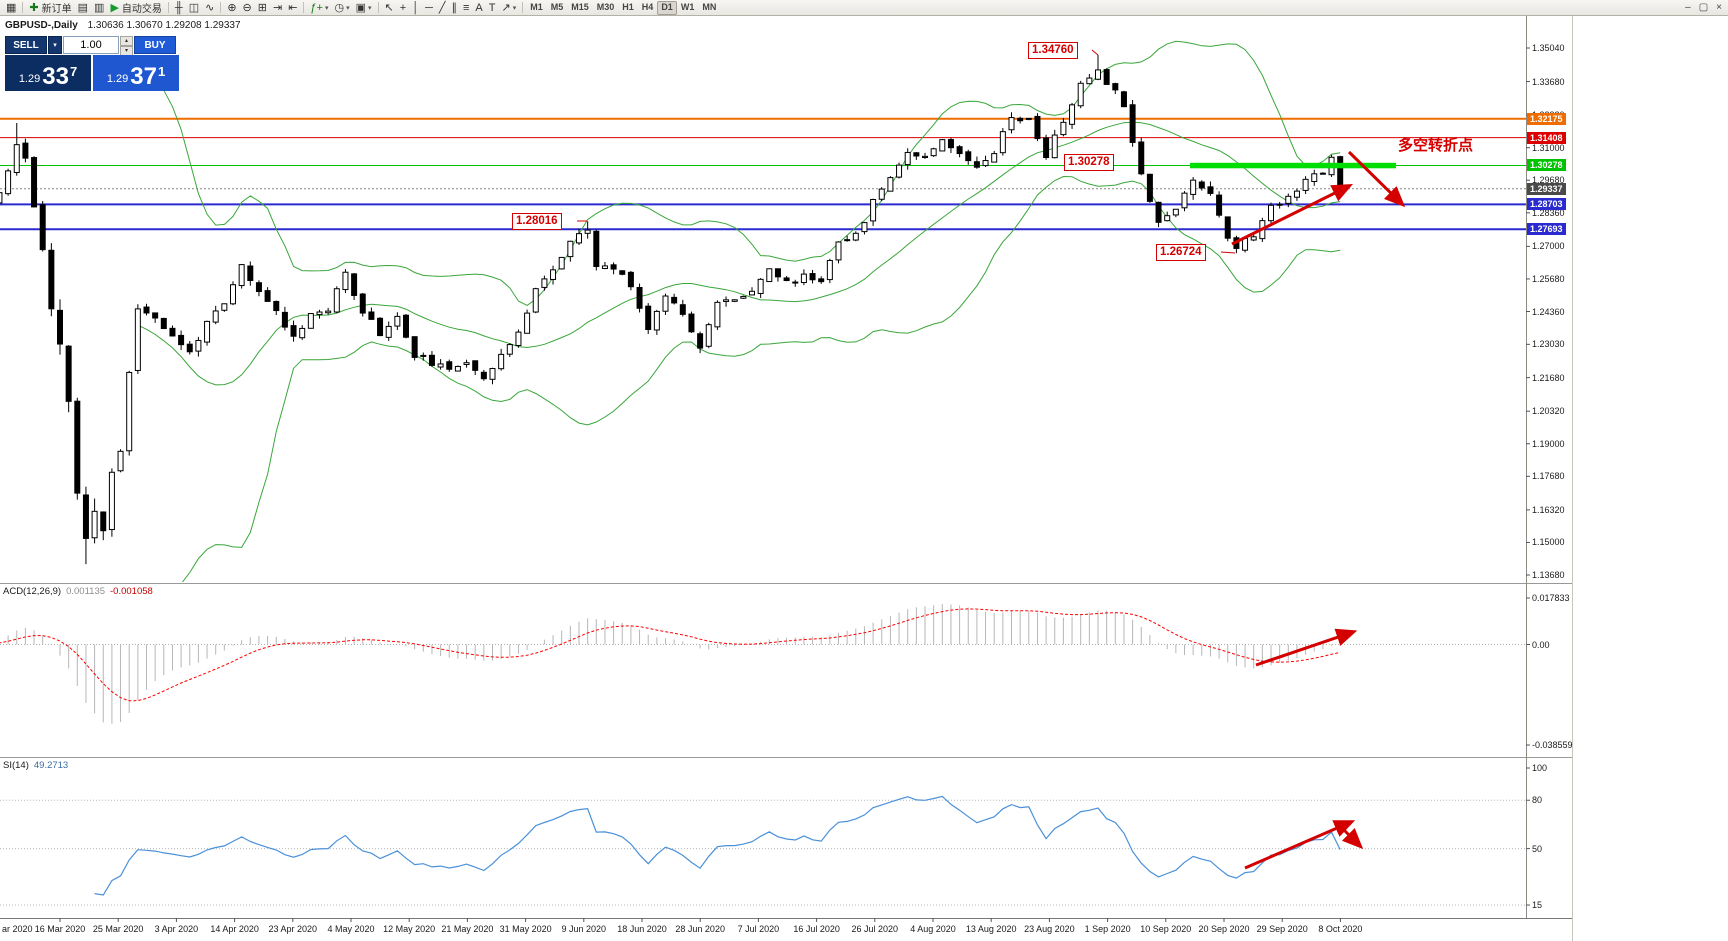 This screenshot has width=1728, height=941. What do you see at coordinates (642, 929) in the screenshot?
I see `date-axis-label: 18 Jun 2020` at bounding box center [642, 929].